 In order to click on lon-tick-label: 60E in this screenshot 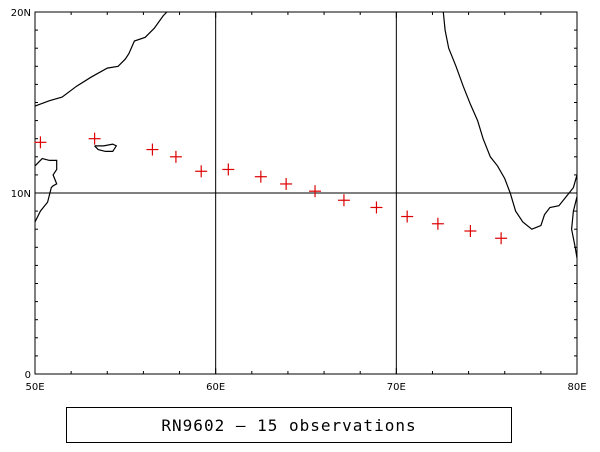, I will do `click(215, 387)`.